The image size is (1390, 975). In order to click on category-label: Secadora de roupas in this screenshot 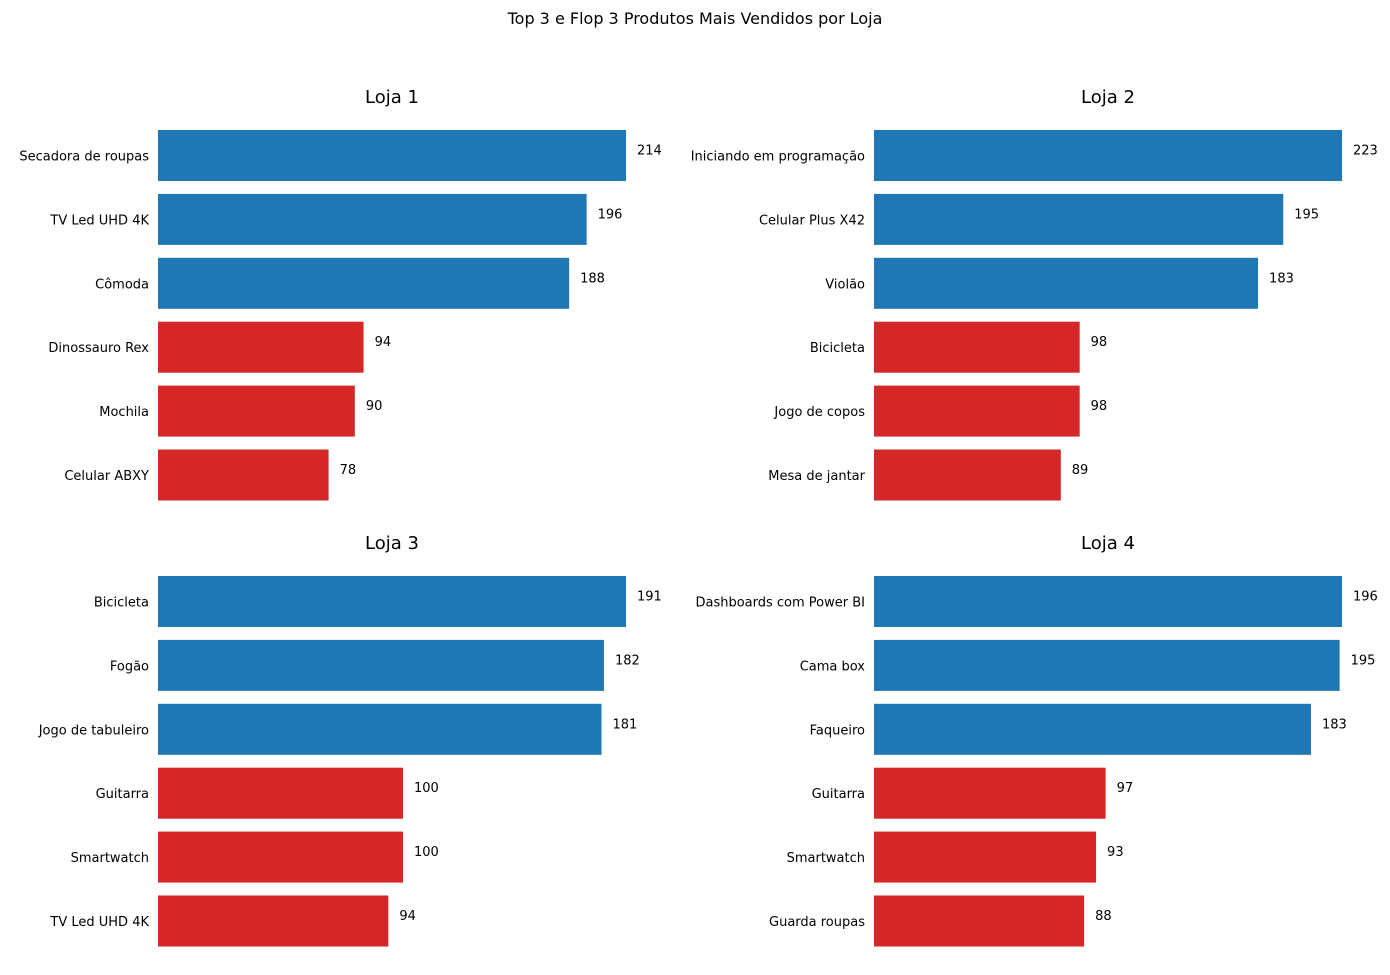, I will do `click(84, 157)`.